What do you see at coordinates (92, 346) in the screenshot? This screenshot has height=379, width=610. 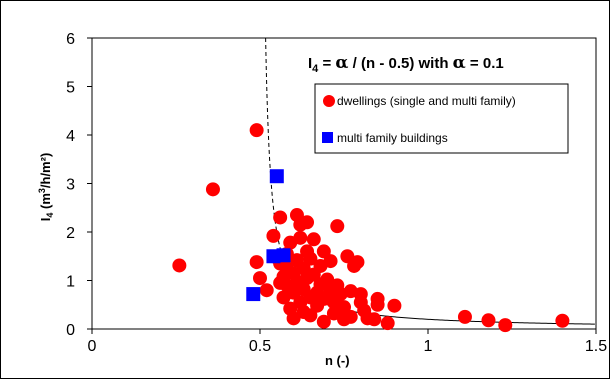 I see `x-tick-label: 0` at bounding box center [92, 346].